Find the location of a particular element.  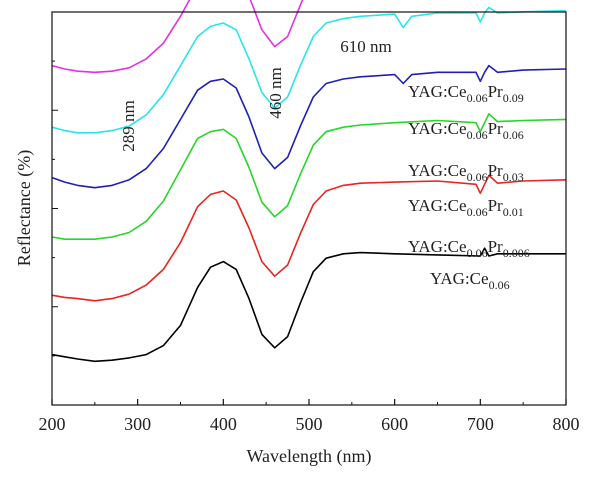

annotation-460nm: 460 nm is located at coordinates (275, 92).